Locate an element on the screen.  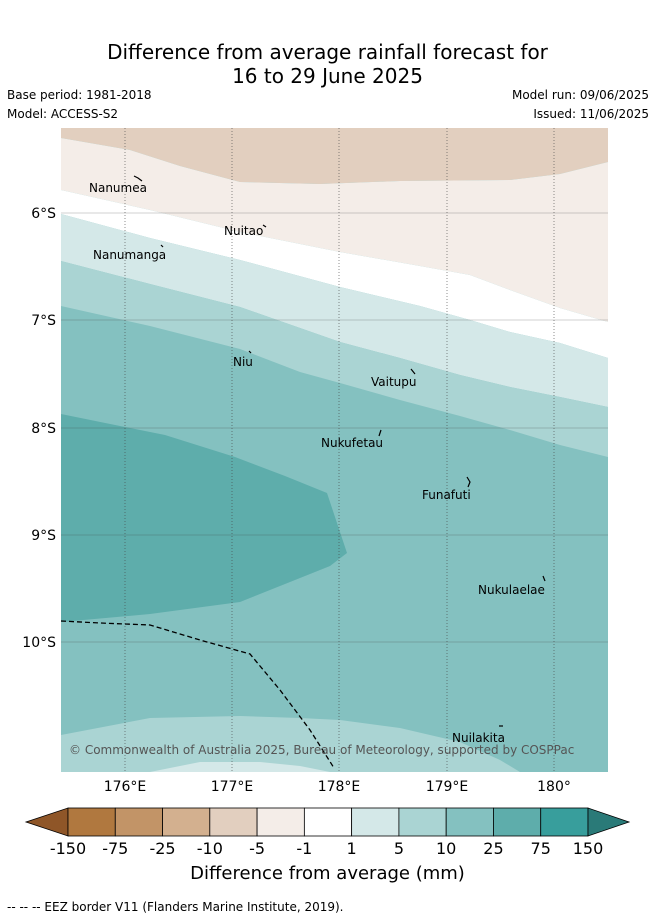
lat-tick-6s: 6°S is located at coordinates (43, 214).